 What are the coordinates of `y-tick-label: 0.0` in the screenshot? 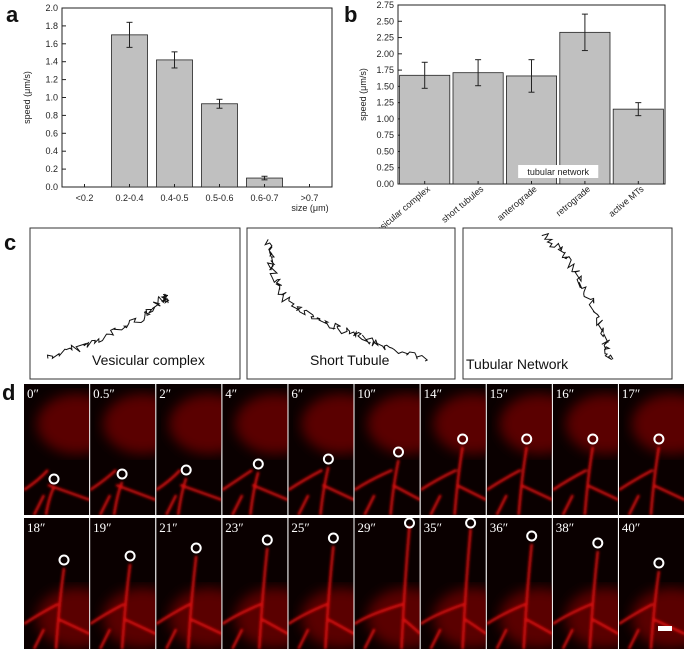 It's located at (51, 187).